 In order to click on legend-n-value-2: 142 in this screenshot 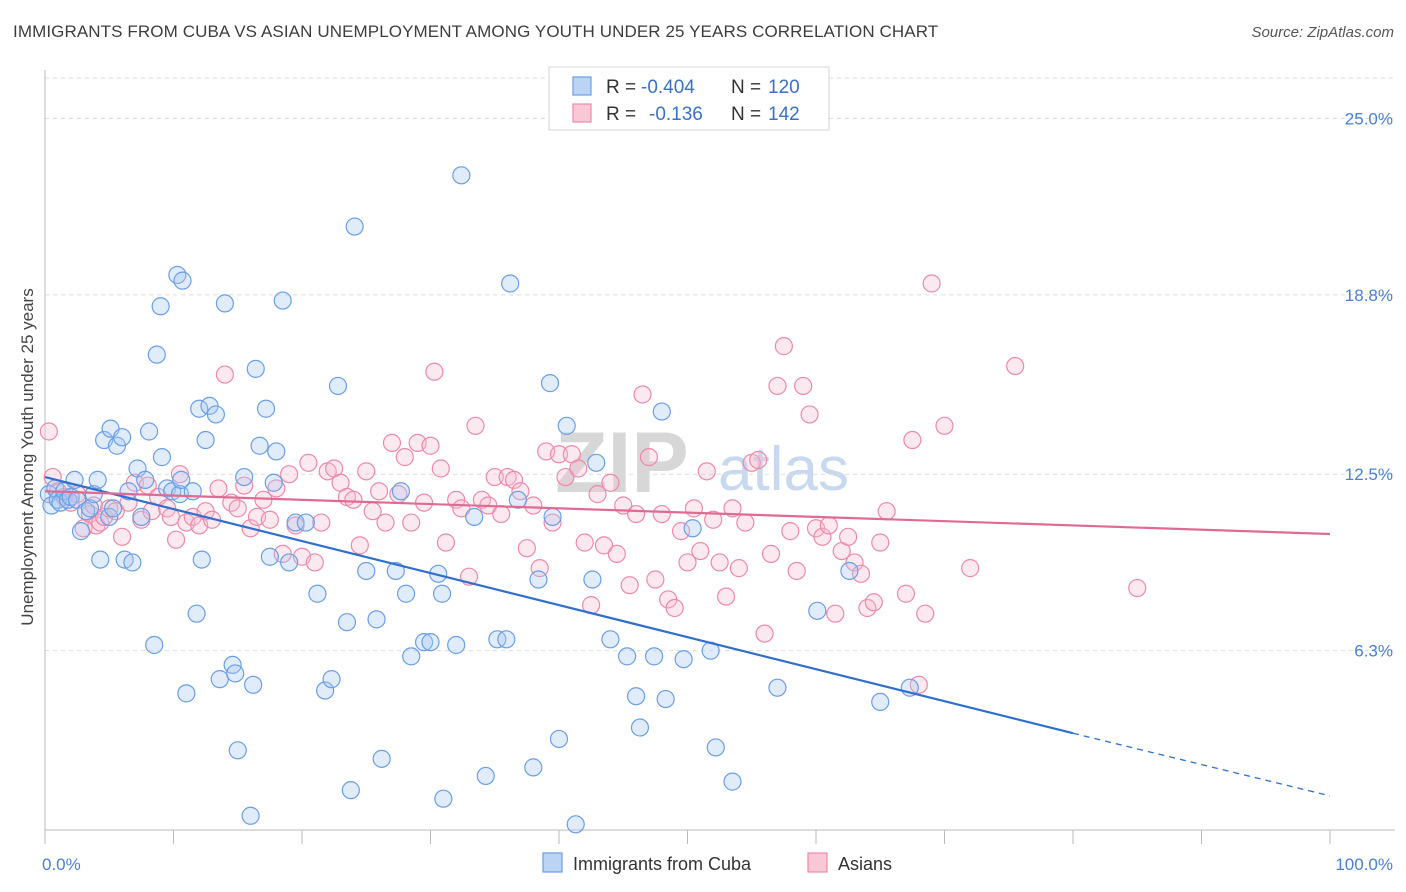, I will do `click(784, 114)`.